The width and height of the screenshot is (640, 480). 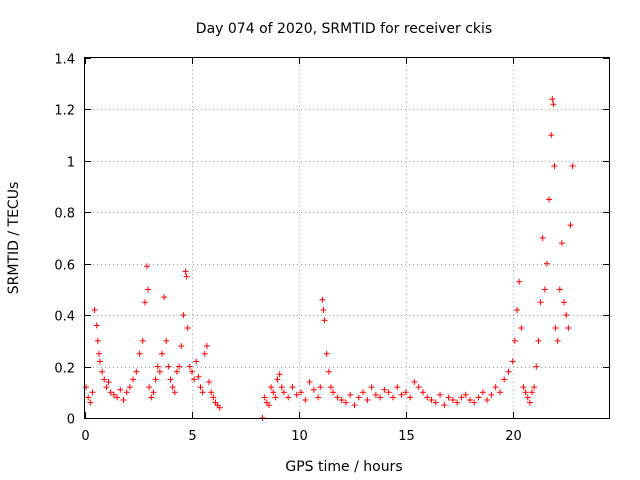 What do you see at coordinates (64, 60) in the screenshot?
I see `y-tick-label: 1.4` at bounding box center [64, 60].